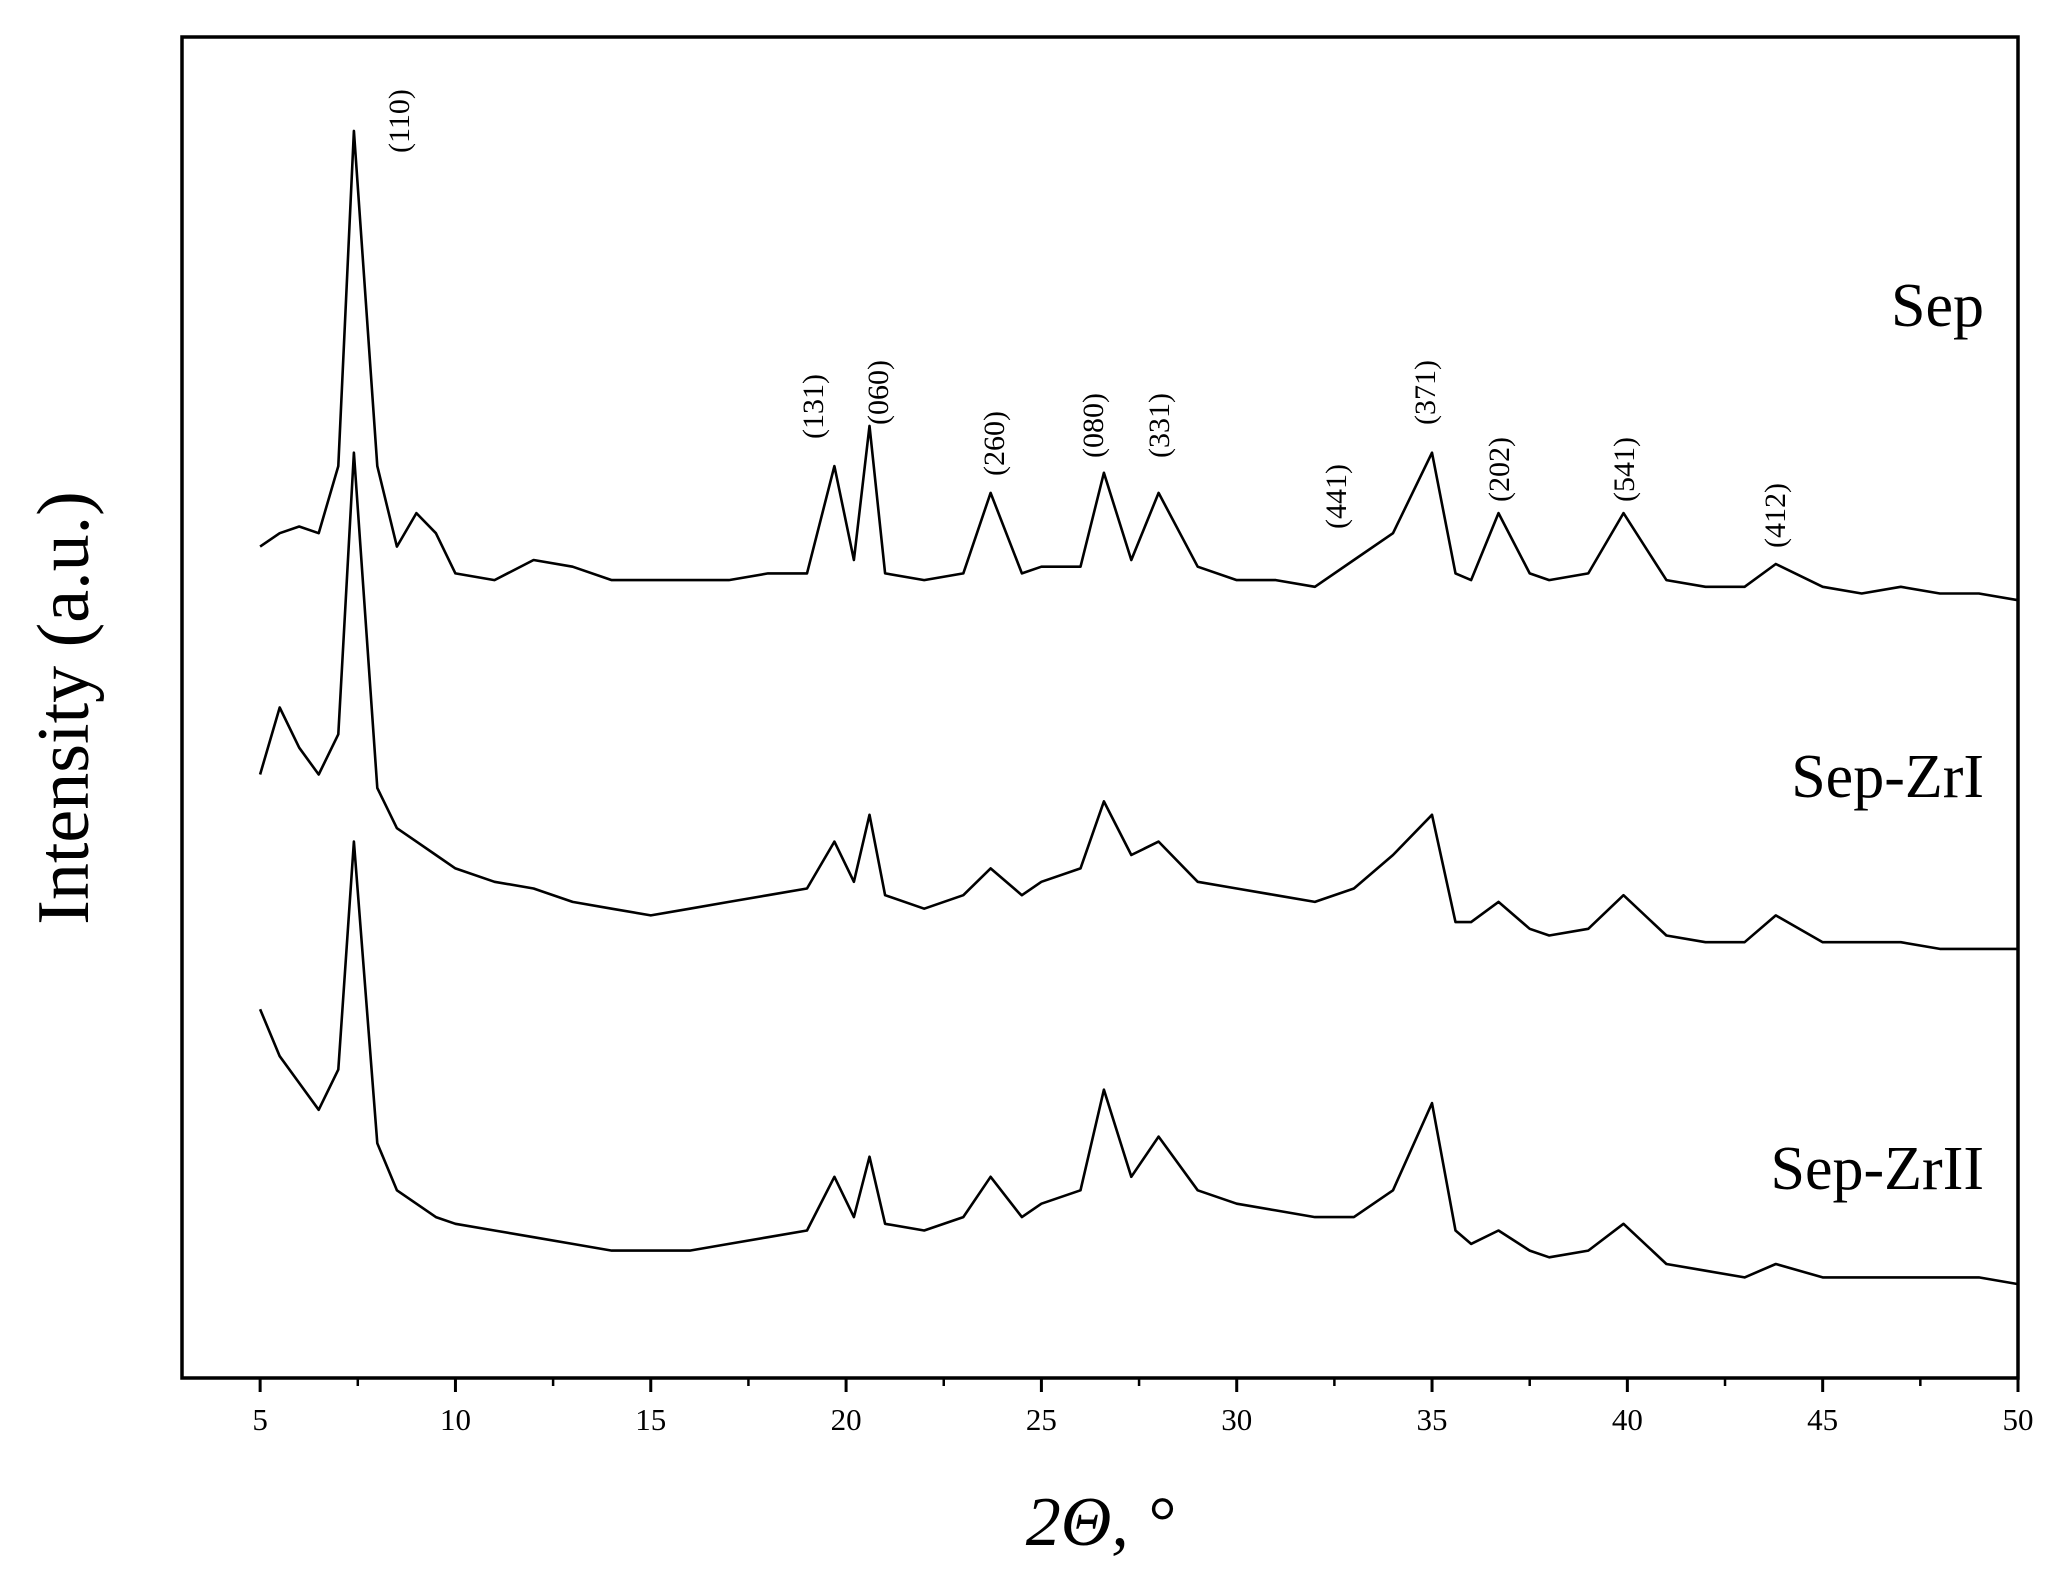 The image size is (2062, 1582). Describe the element at coordinates (1100, 1522) in the screenshot. I see `x-axis-title: 2Θ, °` at that location.